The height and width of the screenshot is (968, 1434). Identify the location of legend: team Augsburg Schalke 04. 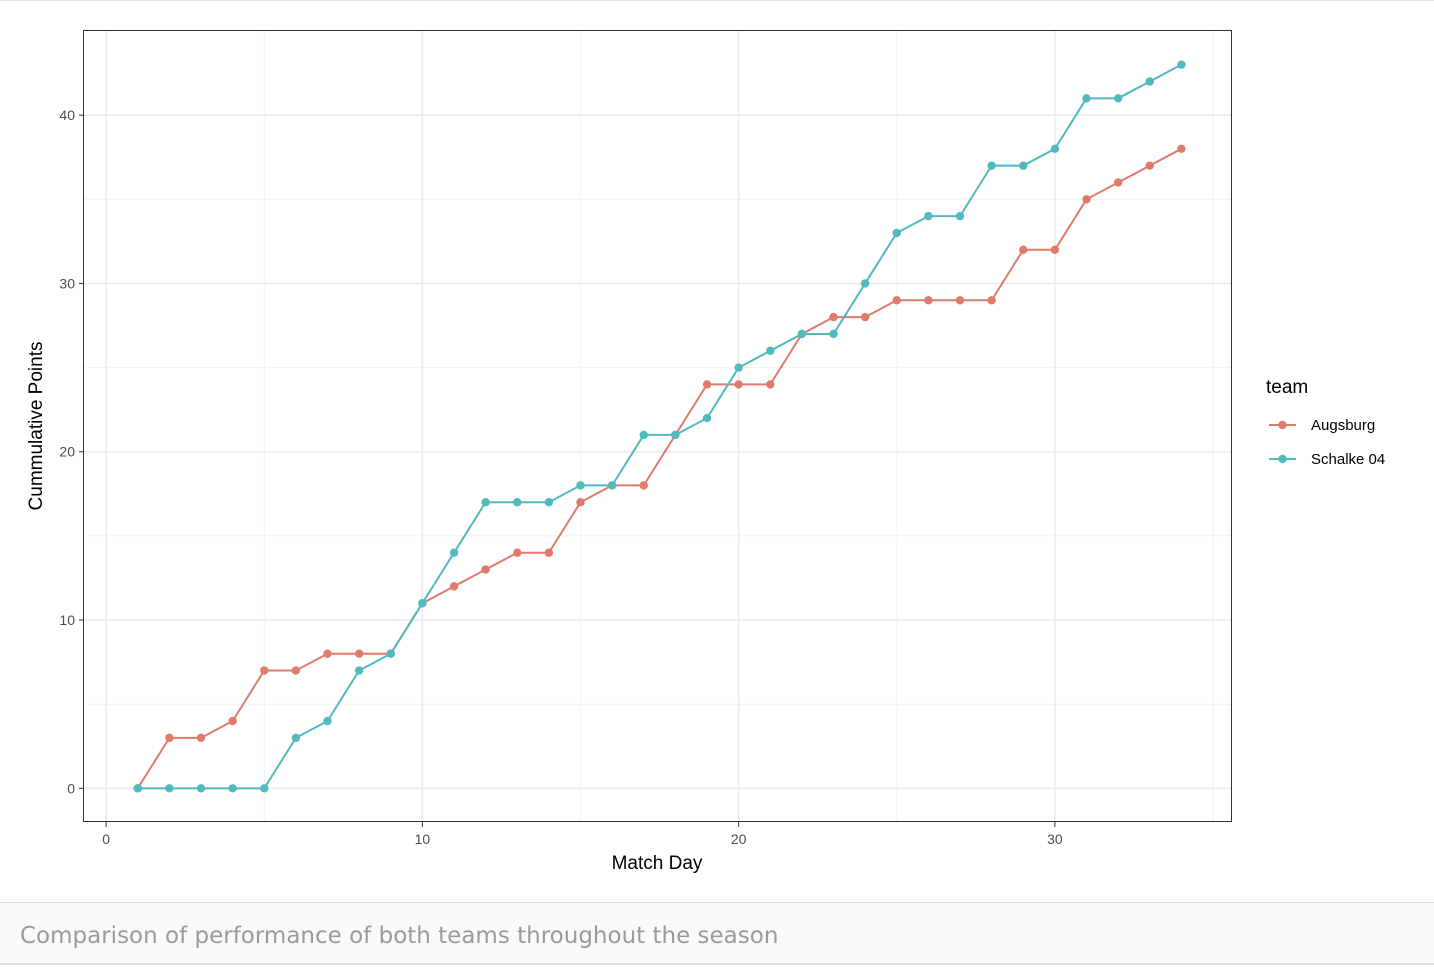
(1325, 422).